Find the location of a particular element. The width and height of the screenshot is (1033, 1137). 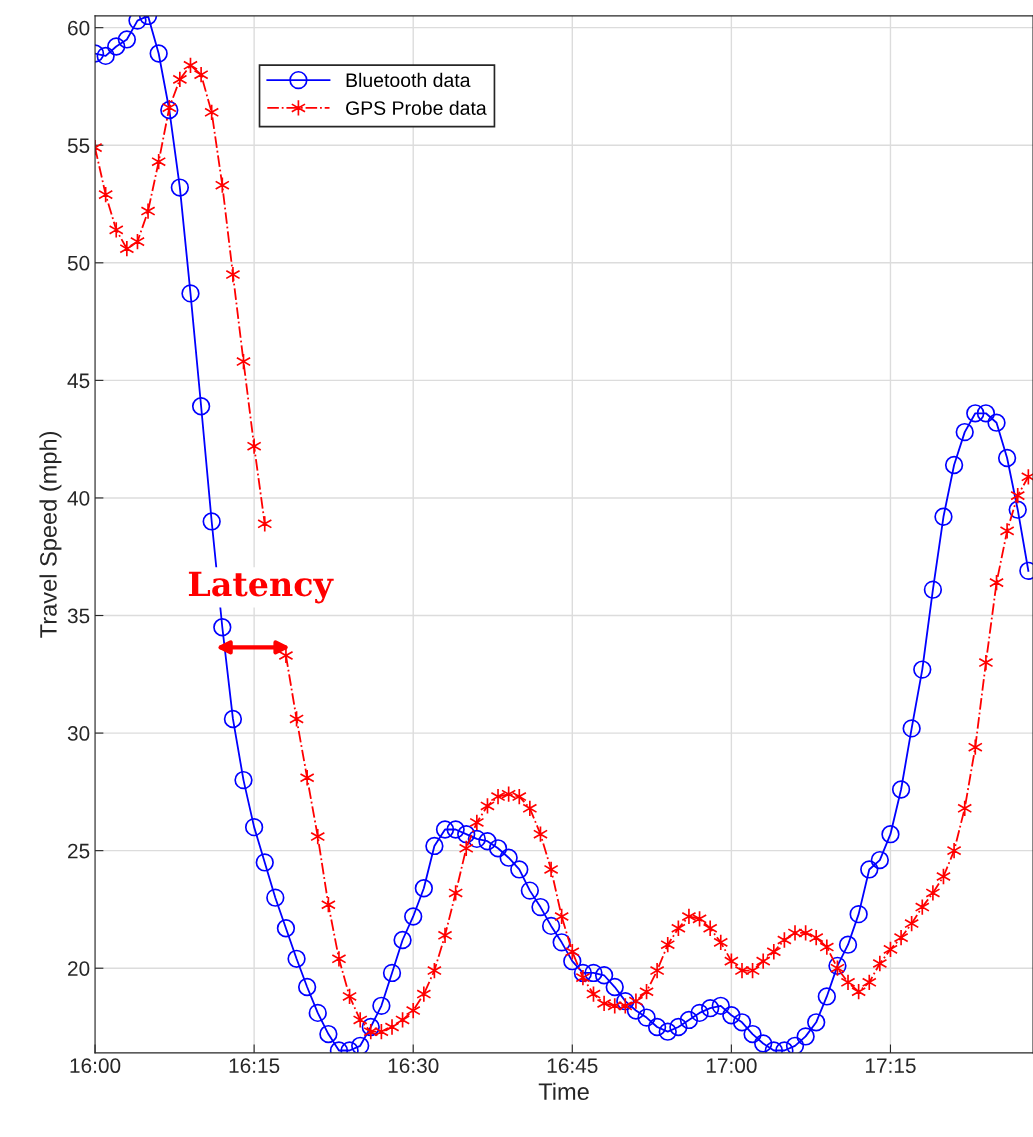

x-tick-label: 16:45 is located at coordinates (572, 1066).